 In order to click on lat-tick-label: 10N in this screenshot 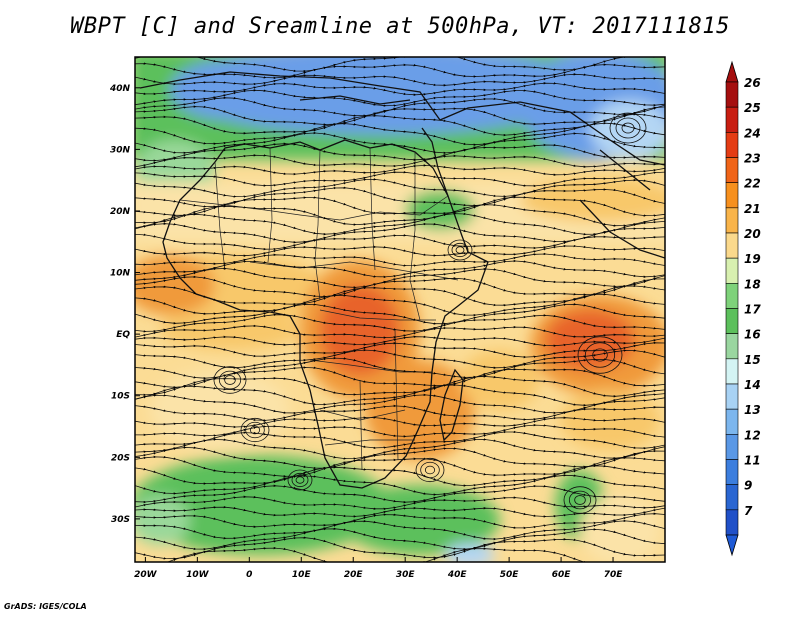, I will do `click(120, 274)`.